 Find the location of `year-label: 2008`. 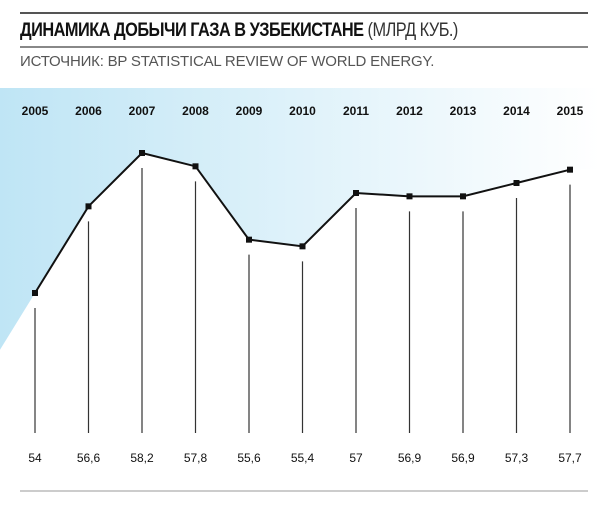

year-label: 2008 is located at coordinates (195, 111).